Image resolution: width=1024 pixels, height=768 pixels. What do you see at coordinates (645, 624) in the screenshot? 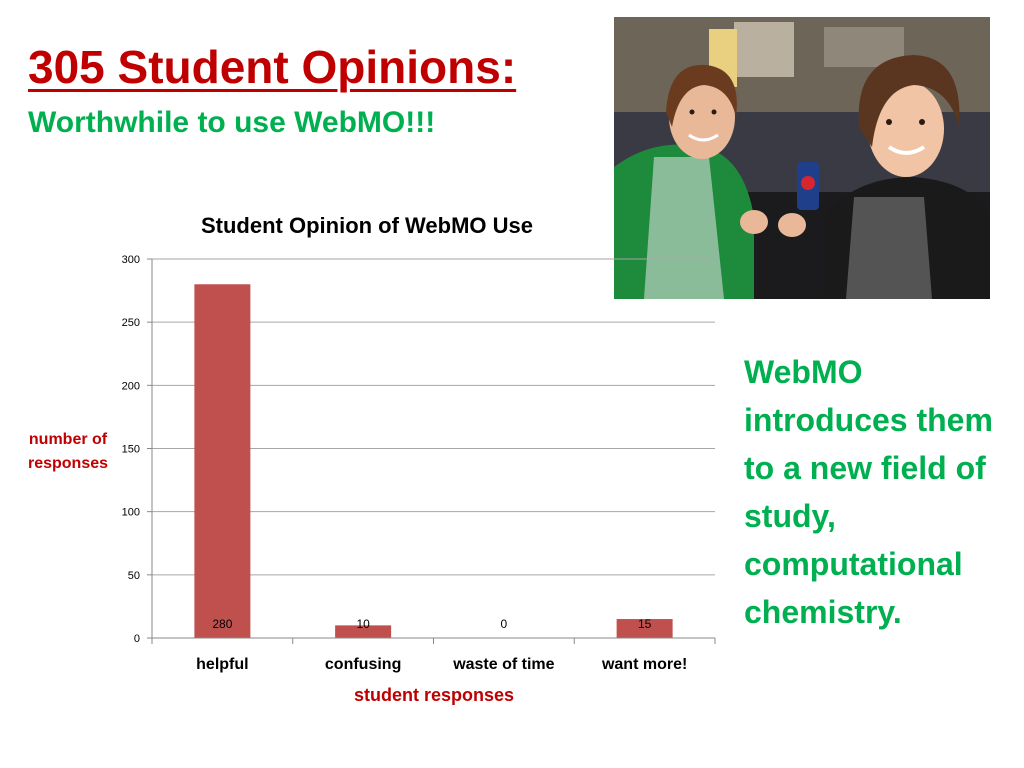
I see `data-label: 15` at bounding box center [645, 624].